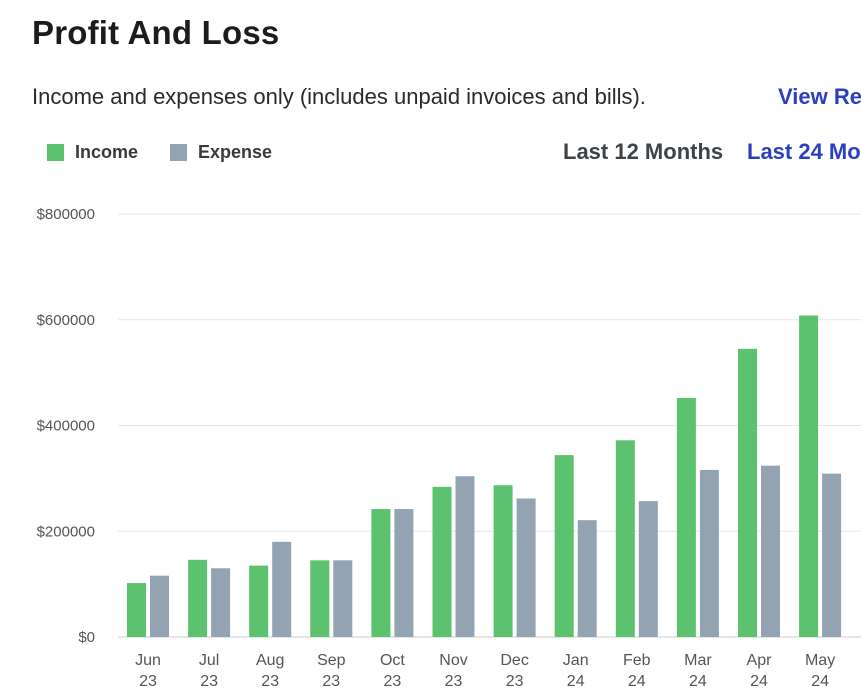 The image size is (861, 700). What do you see at coordinates (760, 660) in the screenshot?
I see `x-tick-label-month: Apr` at bounding box center [760, 660].